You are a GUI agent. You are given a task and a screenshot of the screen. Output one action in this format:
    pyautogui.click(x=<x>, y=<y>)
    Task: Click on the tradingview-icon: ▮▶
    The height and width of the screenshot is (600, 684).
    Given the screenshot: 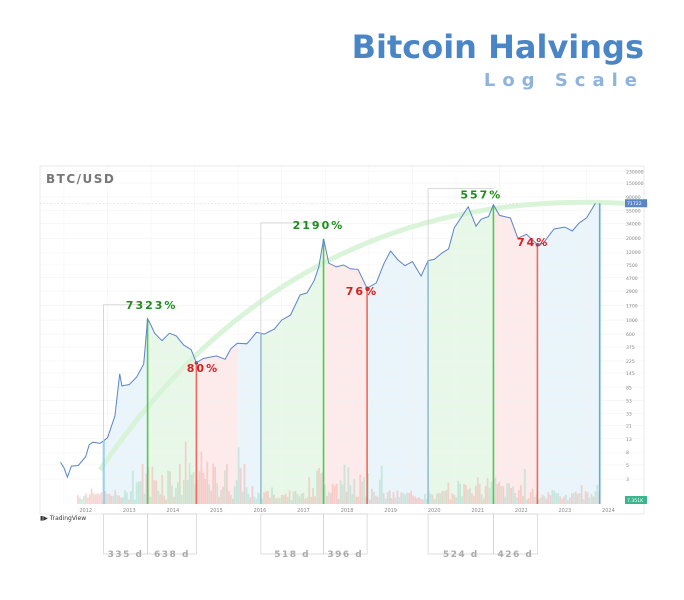 What is the action you would take?
    pyautogui.click(x=44, y=518)
    